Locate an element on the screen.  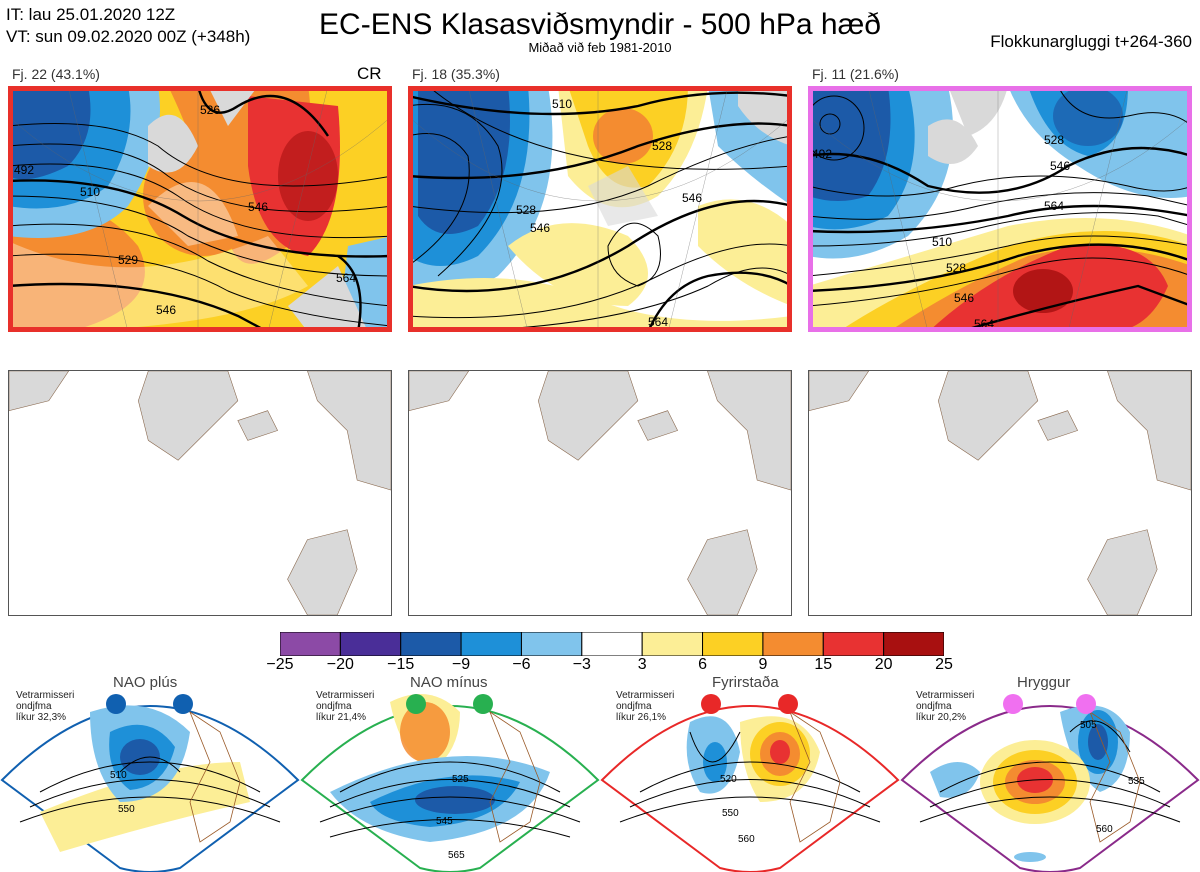
valid-time: VT: sun 09.02.2020 00Z (+348h) is located at coordinates (128, 36).